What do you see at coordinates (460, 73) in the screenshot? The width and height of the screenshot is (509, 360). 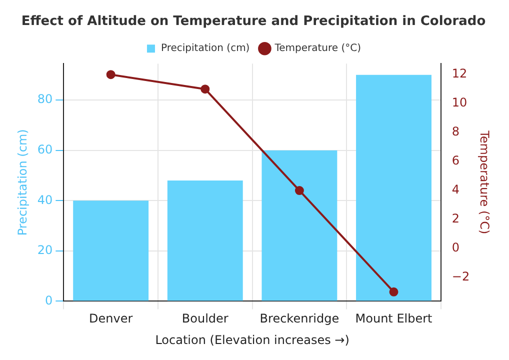 I see `y2-tick-label: 12` at bounding box center [460, 73].